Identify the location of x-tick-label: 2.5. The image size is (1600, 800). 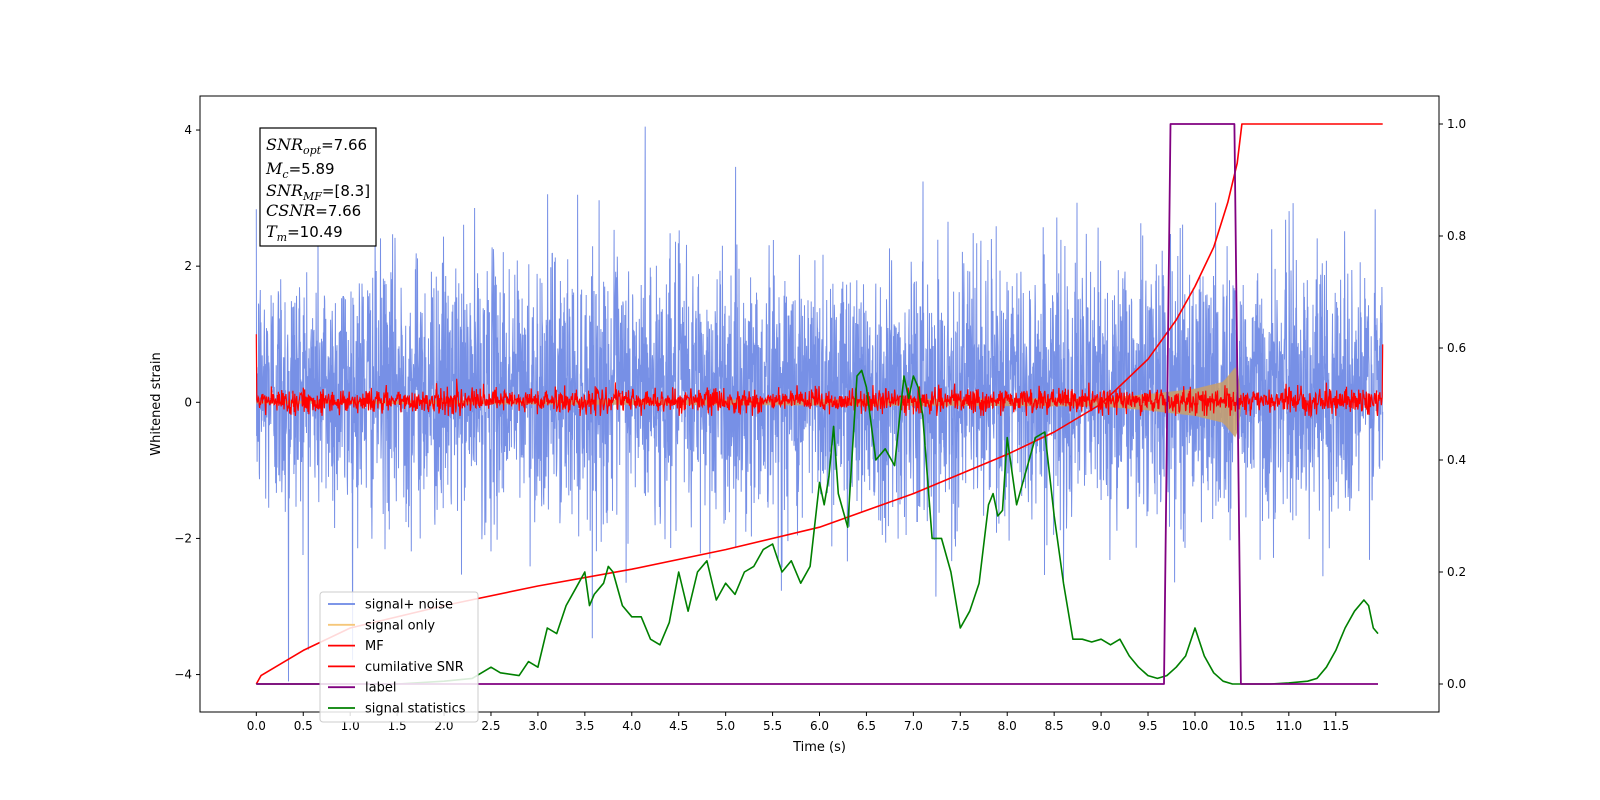
(490, 726).